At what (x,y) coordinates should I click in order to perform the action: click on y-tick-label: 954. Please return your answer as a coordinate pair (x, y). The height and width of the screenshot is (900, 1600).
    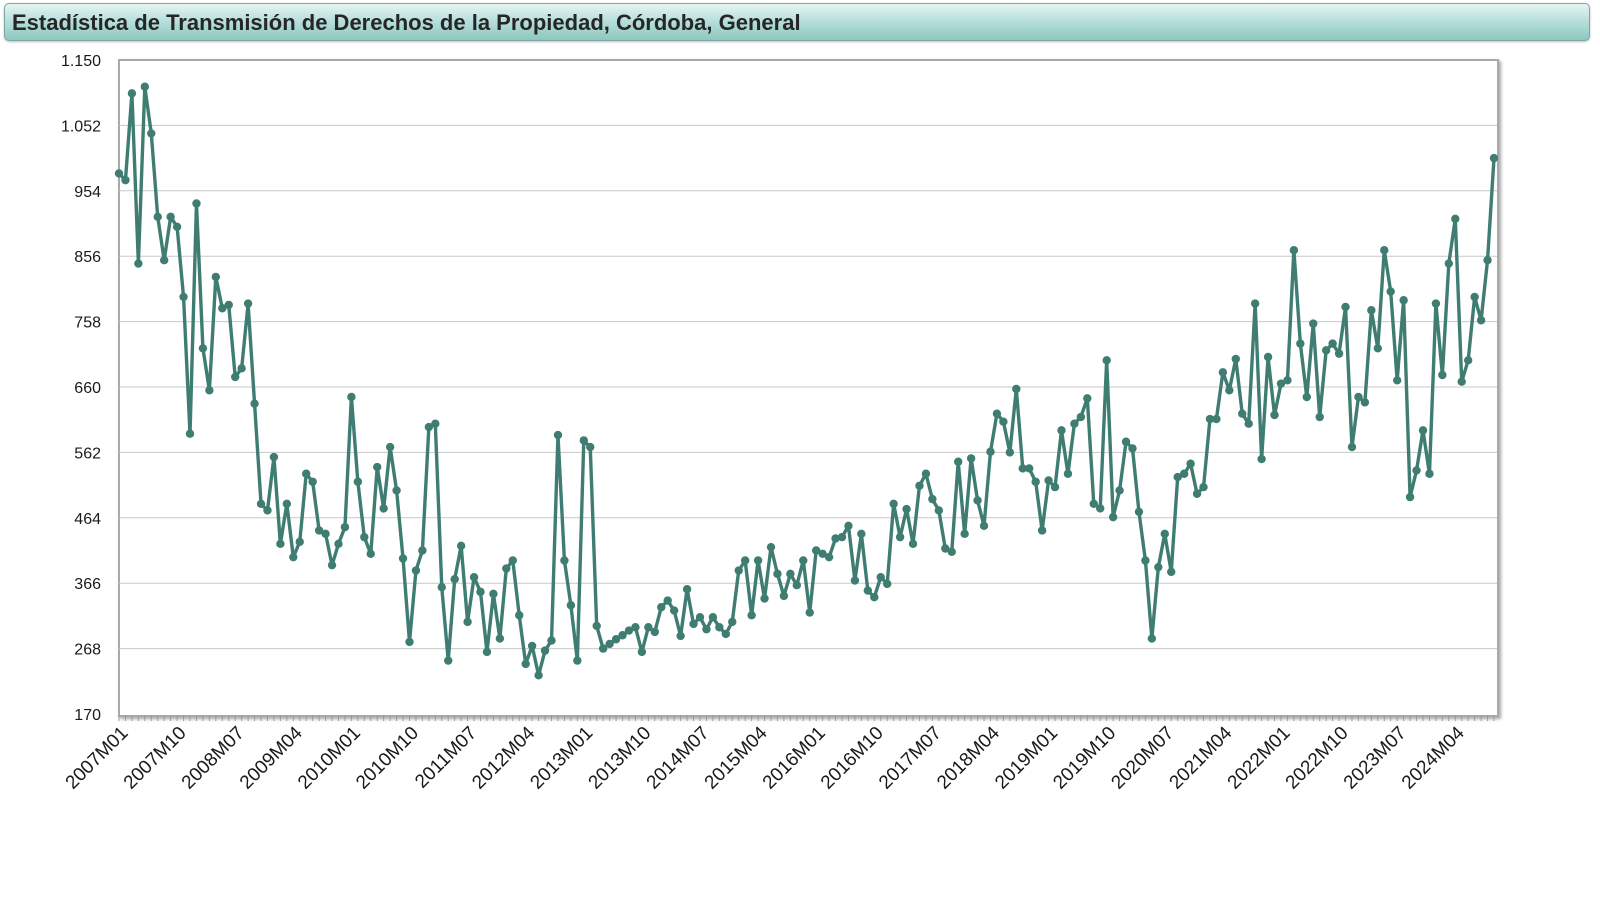
    Looking at the image, I should click on (87, 192).